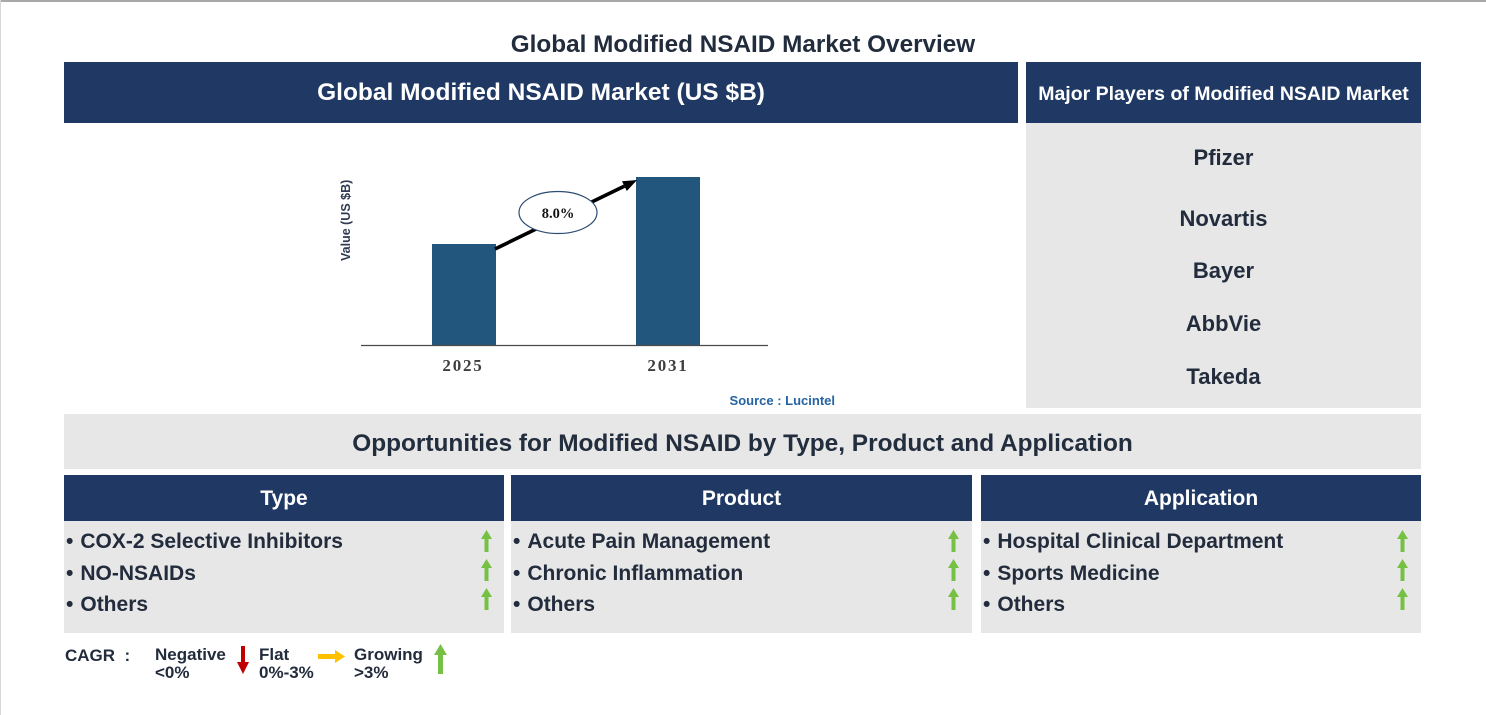 The height and width of the screenshot is (715, 1486). Describe the element at coordinates (558, 214) in the screenshot. I see `svg-text: 8.0%` at that location.